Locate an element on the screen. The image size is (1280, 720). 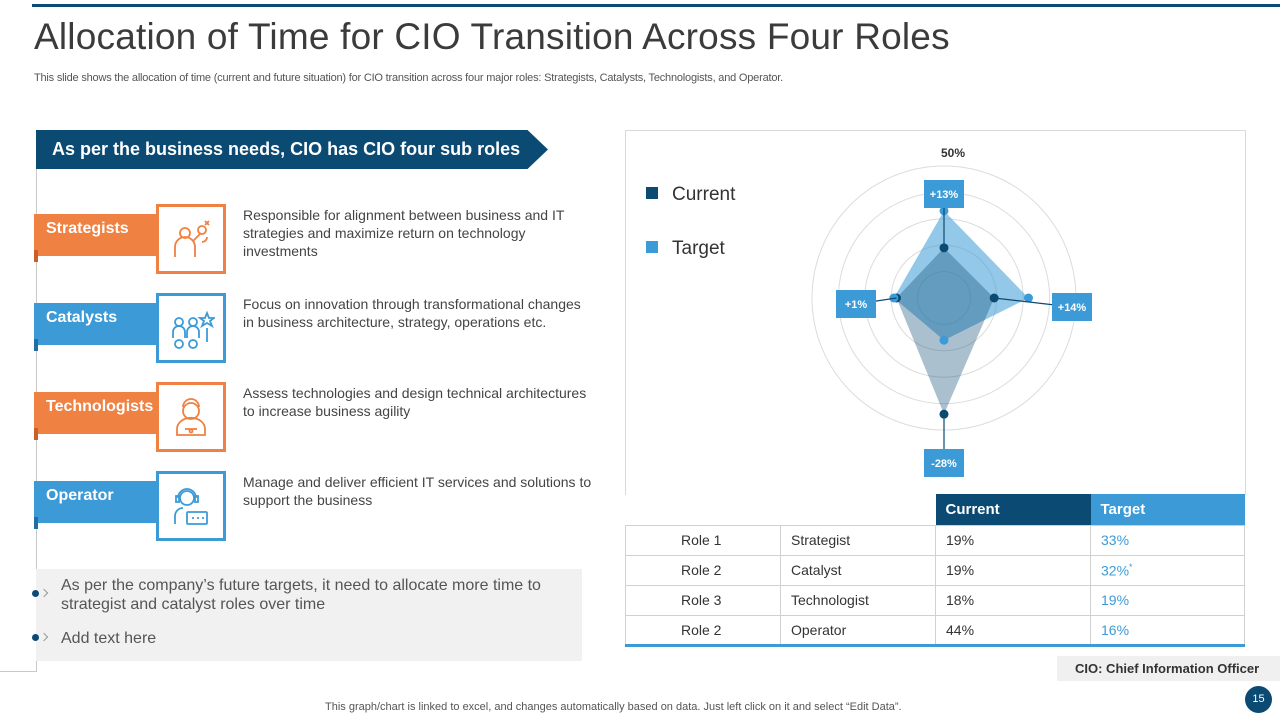
left-frame-base is located at coordinates (18, 671).